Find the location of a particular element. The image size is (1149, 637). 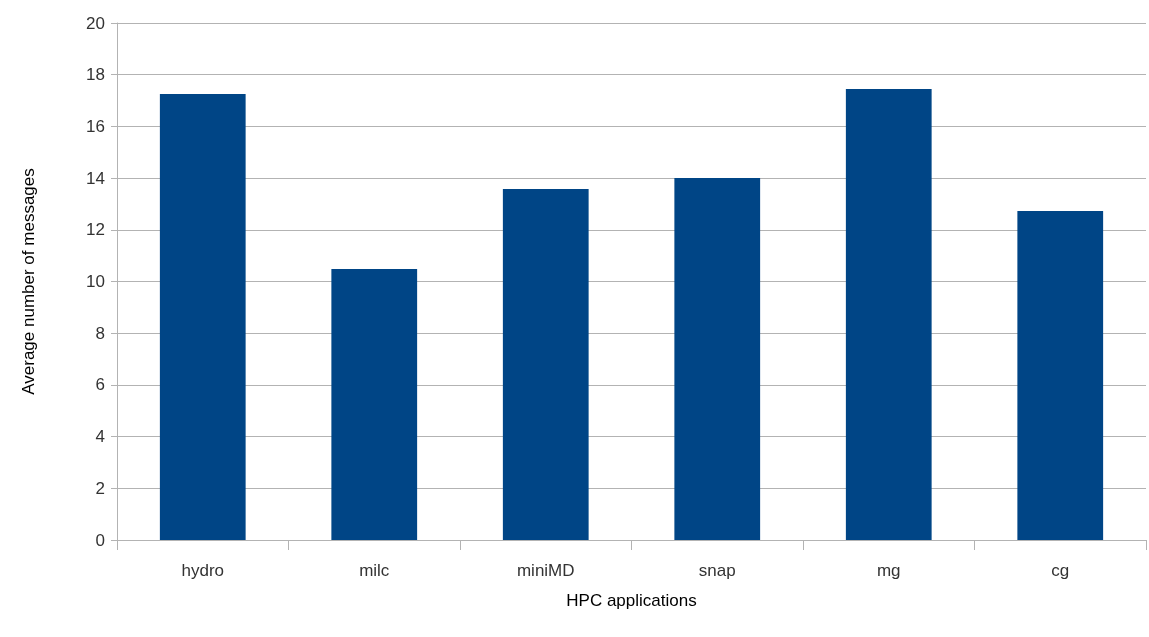

y-tick-label: 10 is located at coordinates (95, 281).